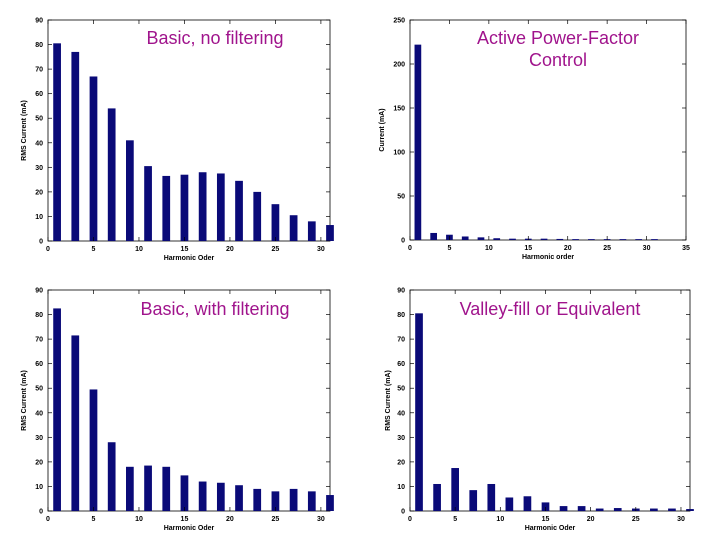 Image resolution: width=720 pixels, height=540 pixels. What do you see at coordinates (558, 60) in the screenshot?
I see `chart-title-line: Control` at bounding box center [558, 60].